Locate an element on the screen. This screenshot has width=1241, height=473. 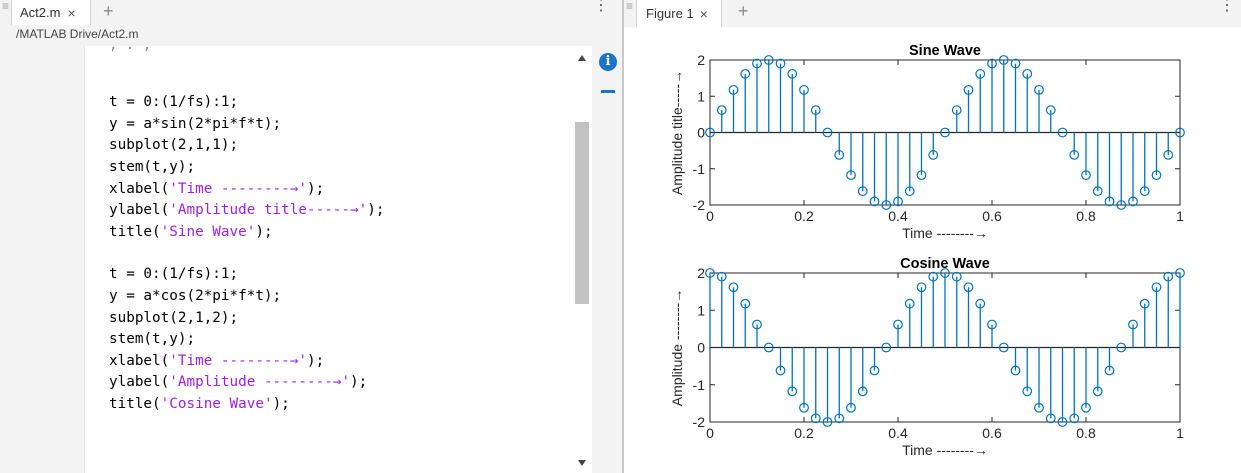
vertical-scrollbar is located at coordinates (582, 259).